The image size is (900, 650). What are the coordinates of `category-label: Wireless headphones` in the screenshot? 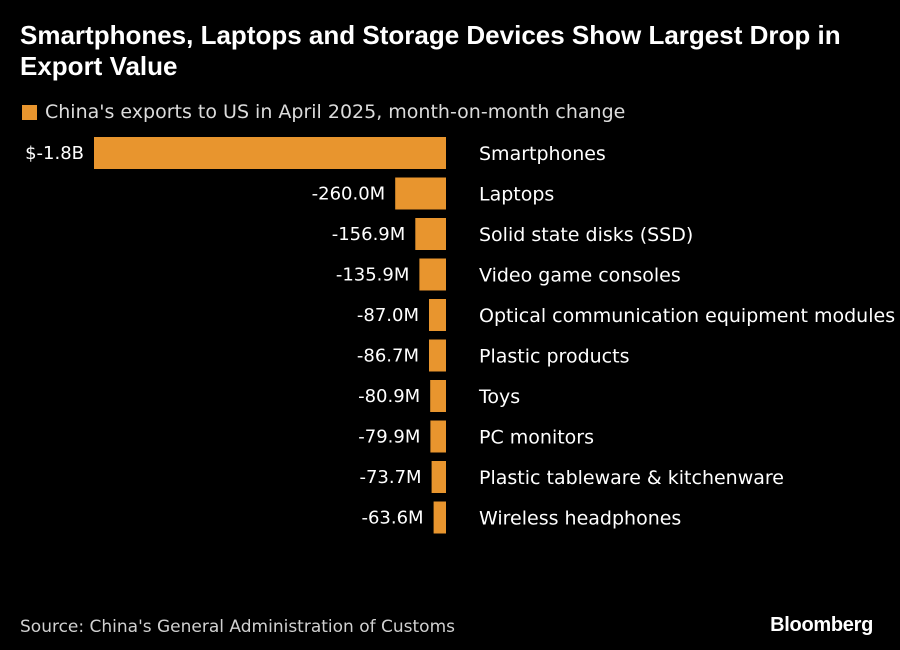 It's located at (580, 519).